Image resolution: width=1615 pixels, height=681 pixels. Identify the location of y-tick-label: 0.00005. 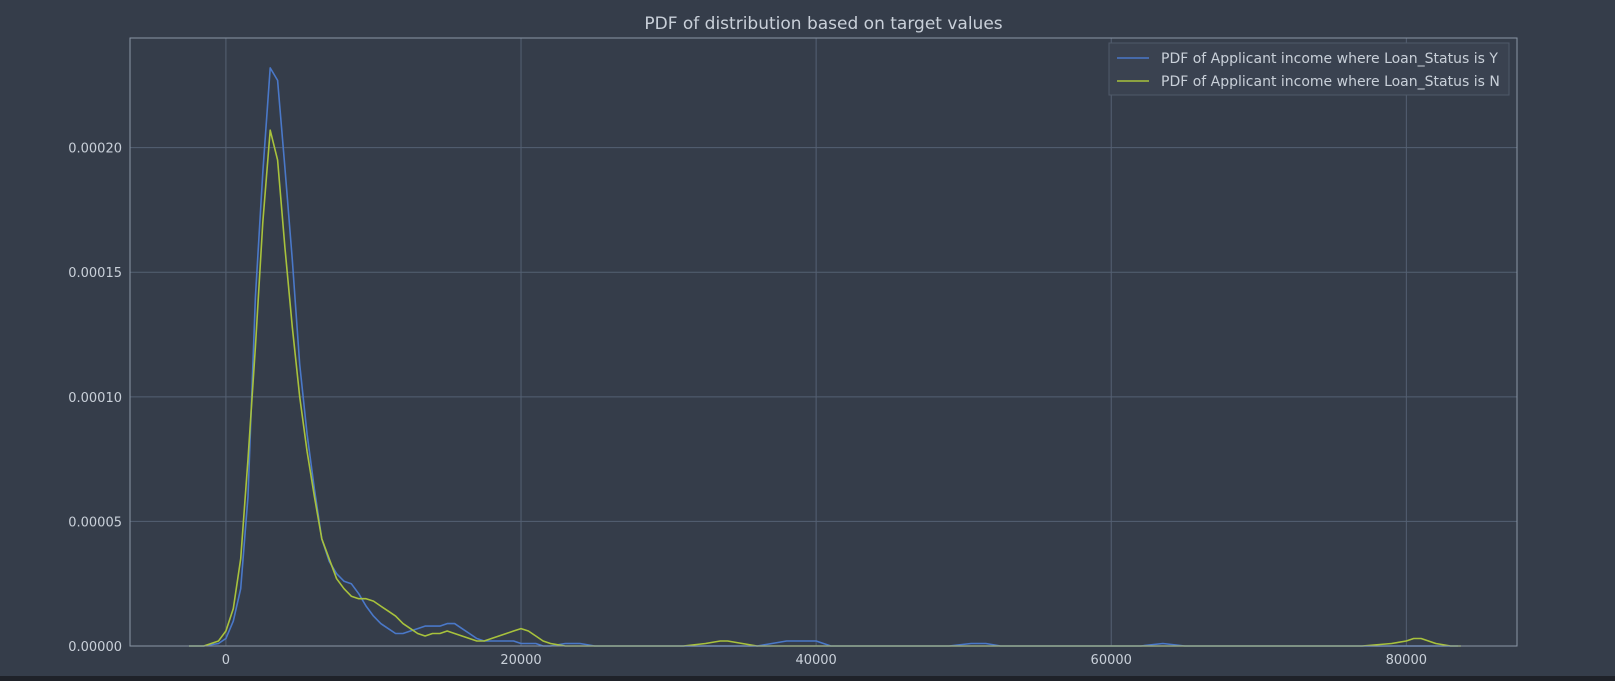
(95, 522).